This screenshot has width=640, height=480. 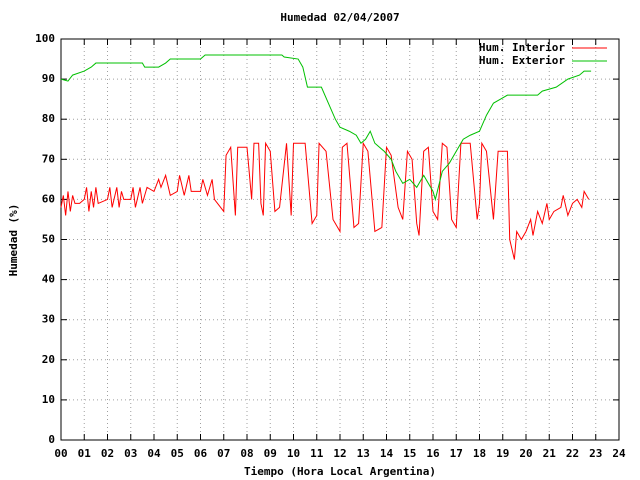 What do you see at coordinates (619, 453) in the screenshot?
I see `x-tick-label: 24` at bounding box center [619, 453].